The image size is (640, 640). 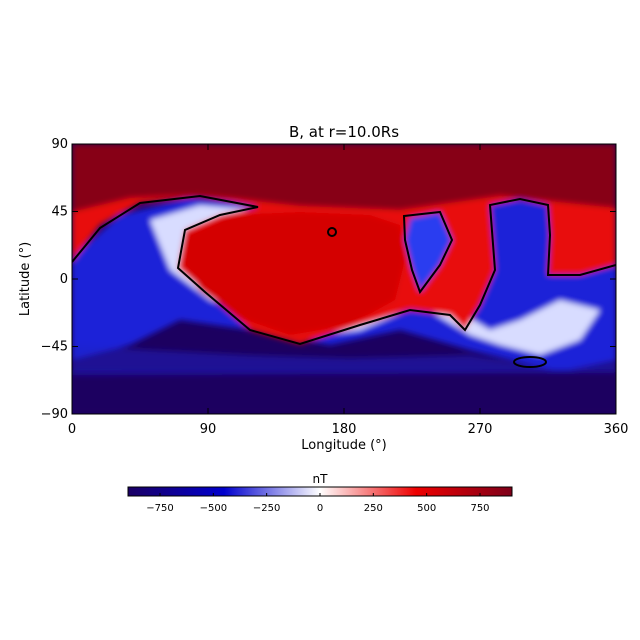 I want to click on colorbar-ticks: −750 −500 −250 0 250 500 750, so click(x=318, y=503).